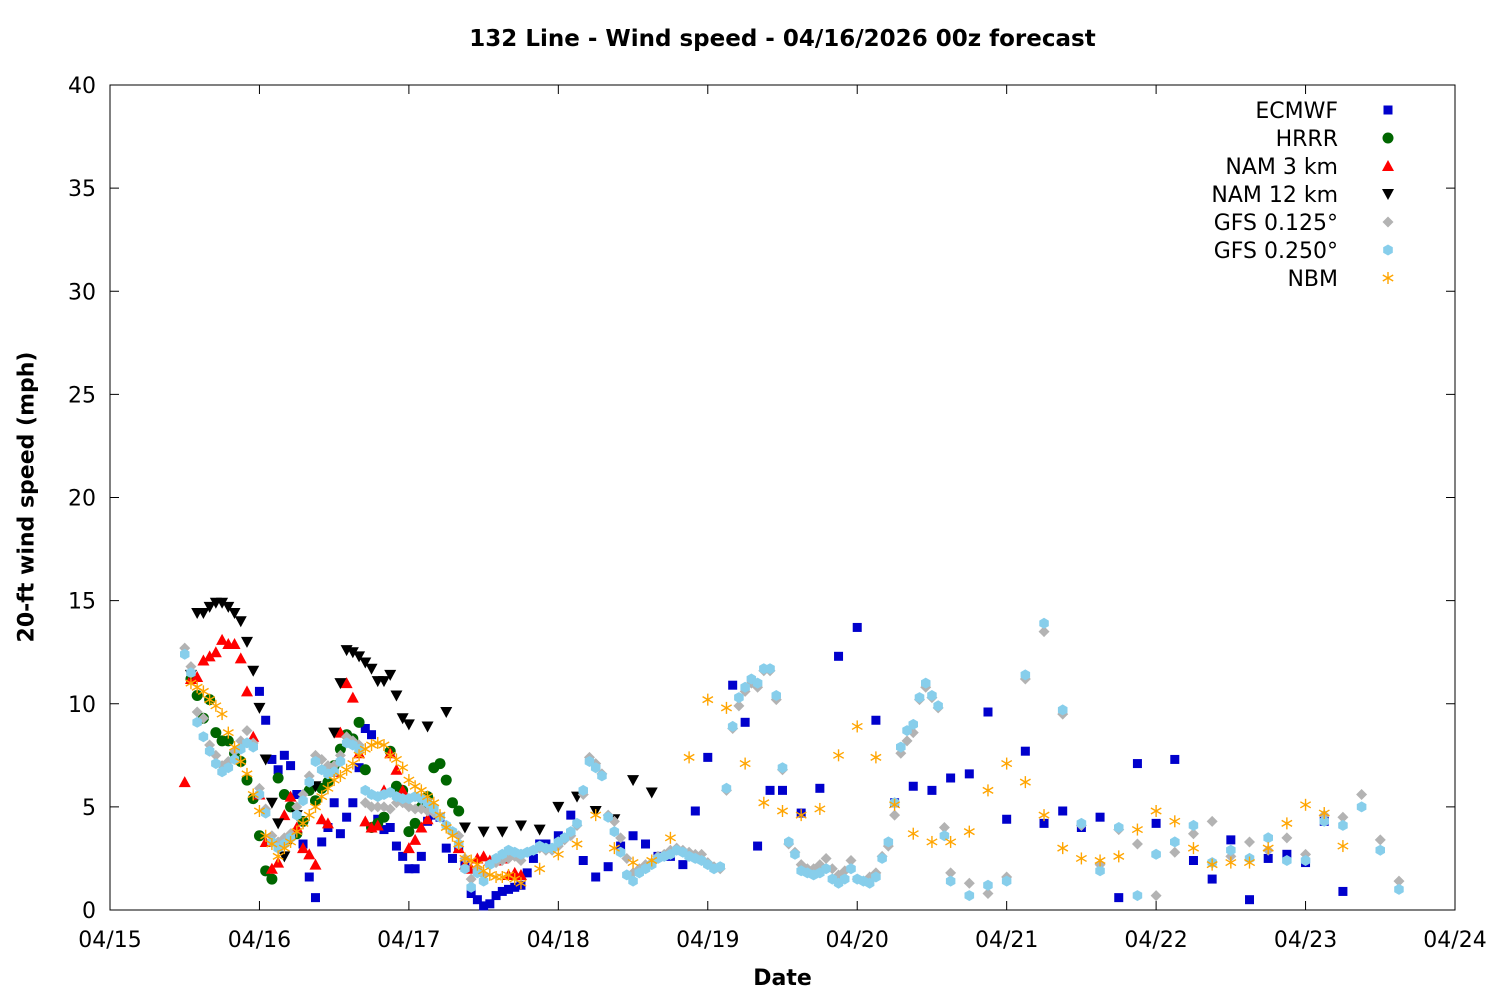 Image resolution: width=1500 pixels, height=1000 pixels. Describe the element at coordinates (1454, 940) in the screenshot. I see `x-tick-label: 04/24` at that location.